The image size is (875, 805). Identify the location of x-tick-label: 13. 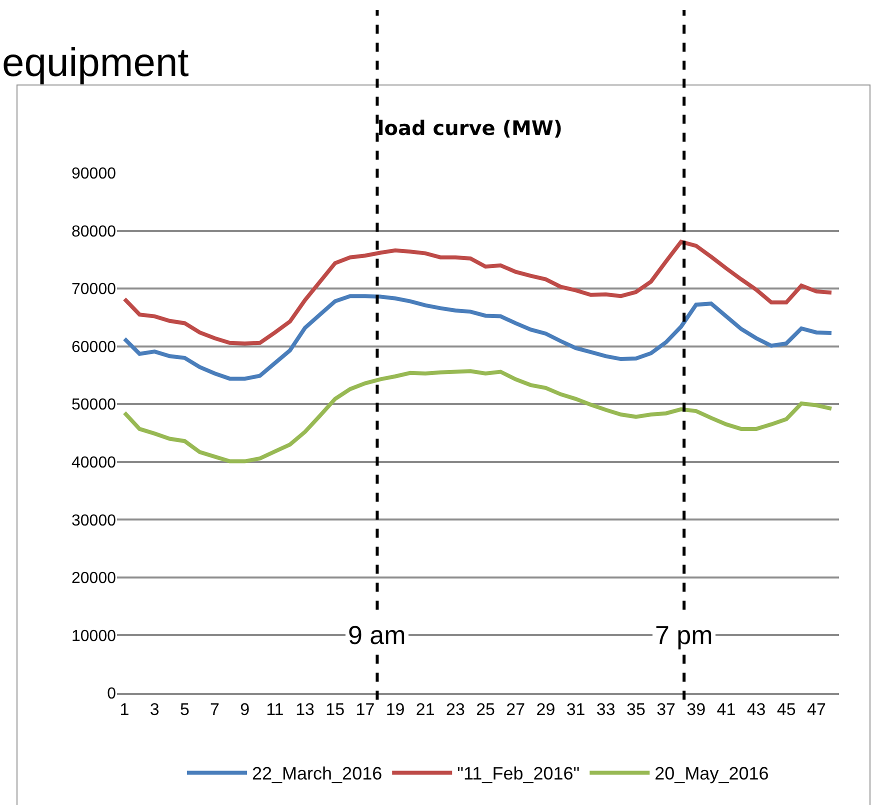
(305, 710).